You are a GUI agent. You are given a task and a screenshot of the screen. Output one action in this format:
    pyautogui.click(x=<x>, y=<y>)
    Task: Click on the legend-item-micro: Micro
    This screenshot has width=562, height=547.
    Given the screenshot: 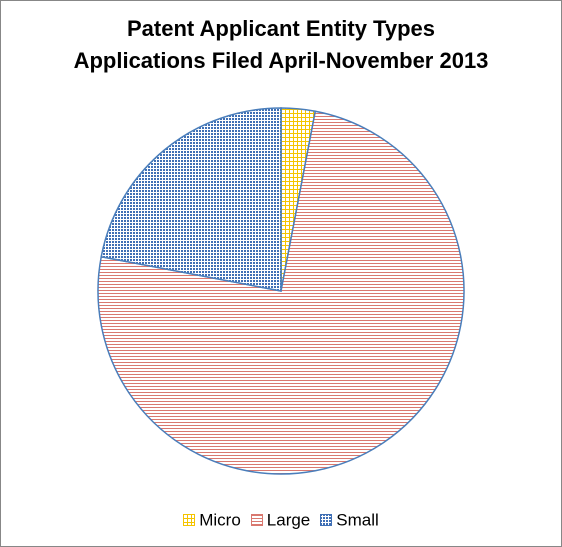 What is the action you would take?
    pyautogui.click(x=212, y=520)
    